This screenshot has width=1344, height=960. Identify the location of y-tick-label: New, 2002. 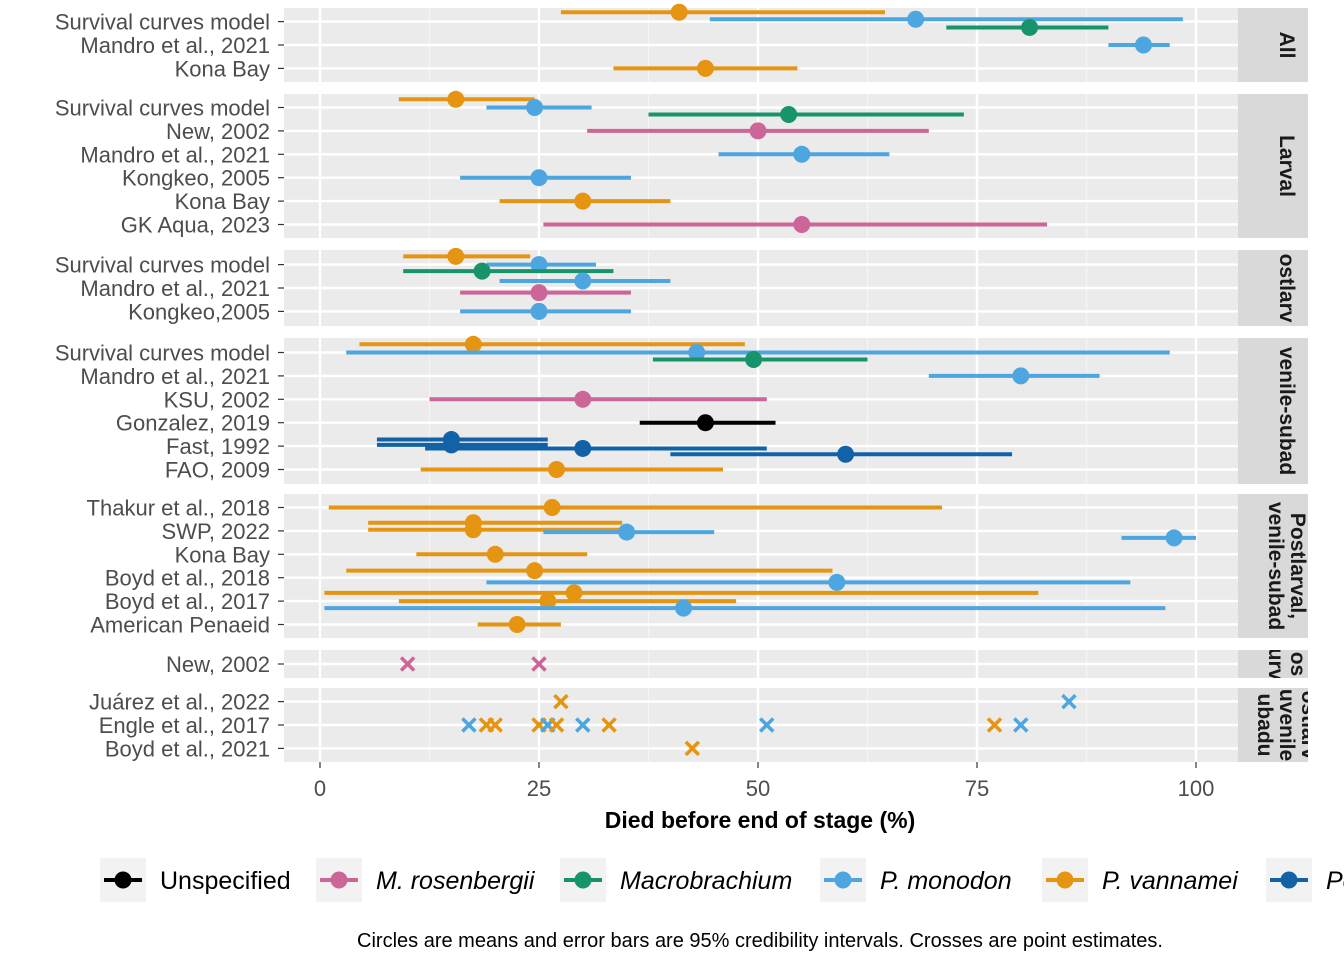
(218, 664).